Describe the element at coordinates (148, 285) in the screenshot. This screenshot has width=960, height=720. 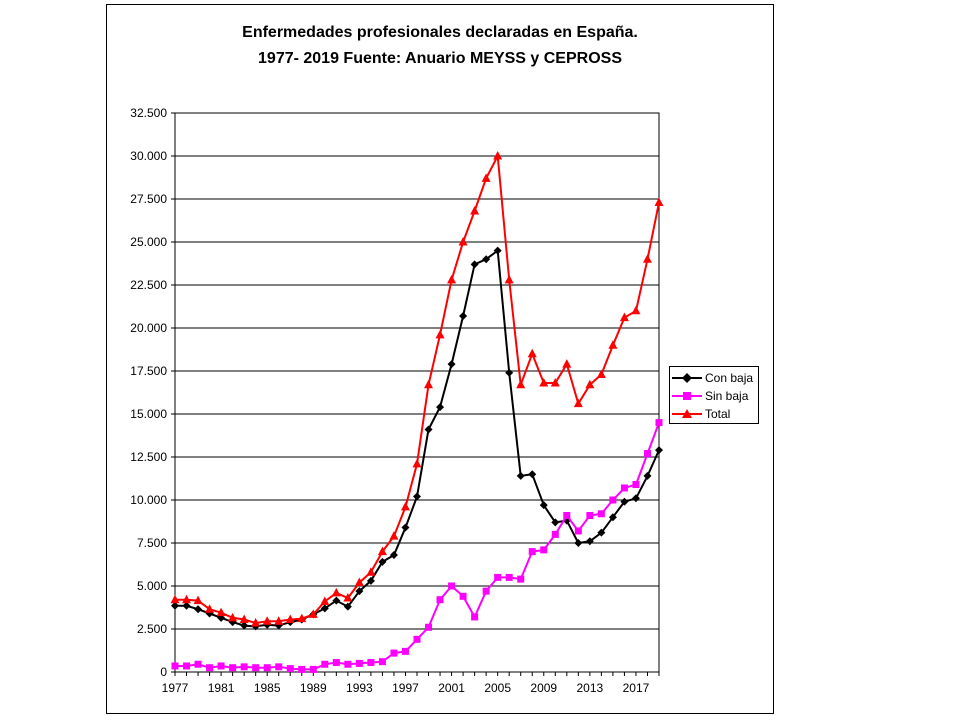
I see `y-tick-label: 22.500` at that location.